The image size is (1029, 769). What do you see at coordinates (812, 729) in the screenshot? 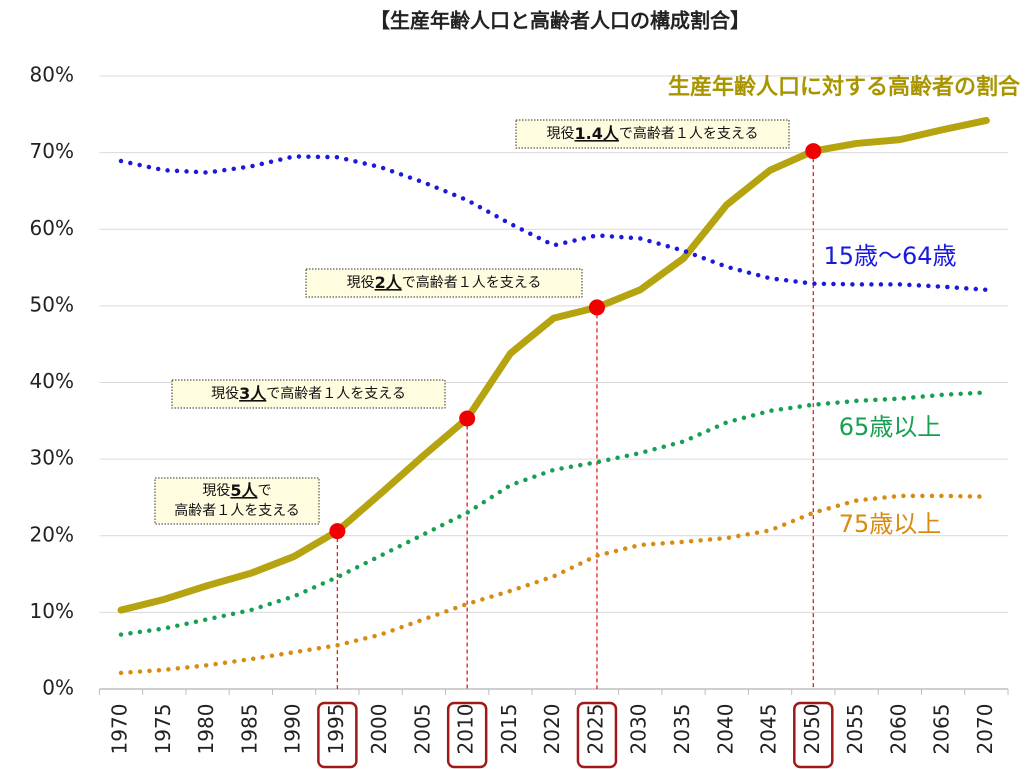
I see `x-tick-label: 2050` at bounding box center [812, 729].